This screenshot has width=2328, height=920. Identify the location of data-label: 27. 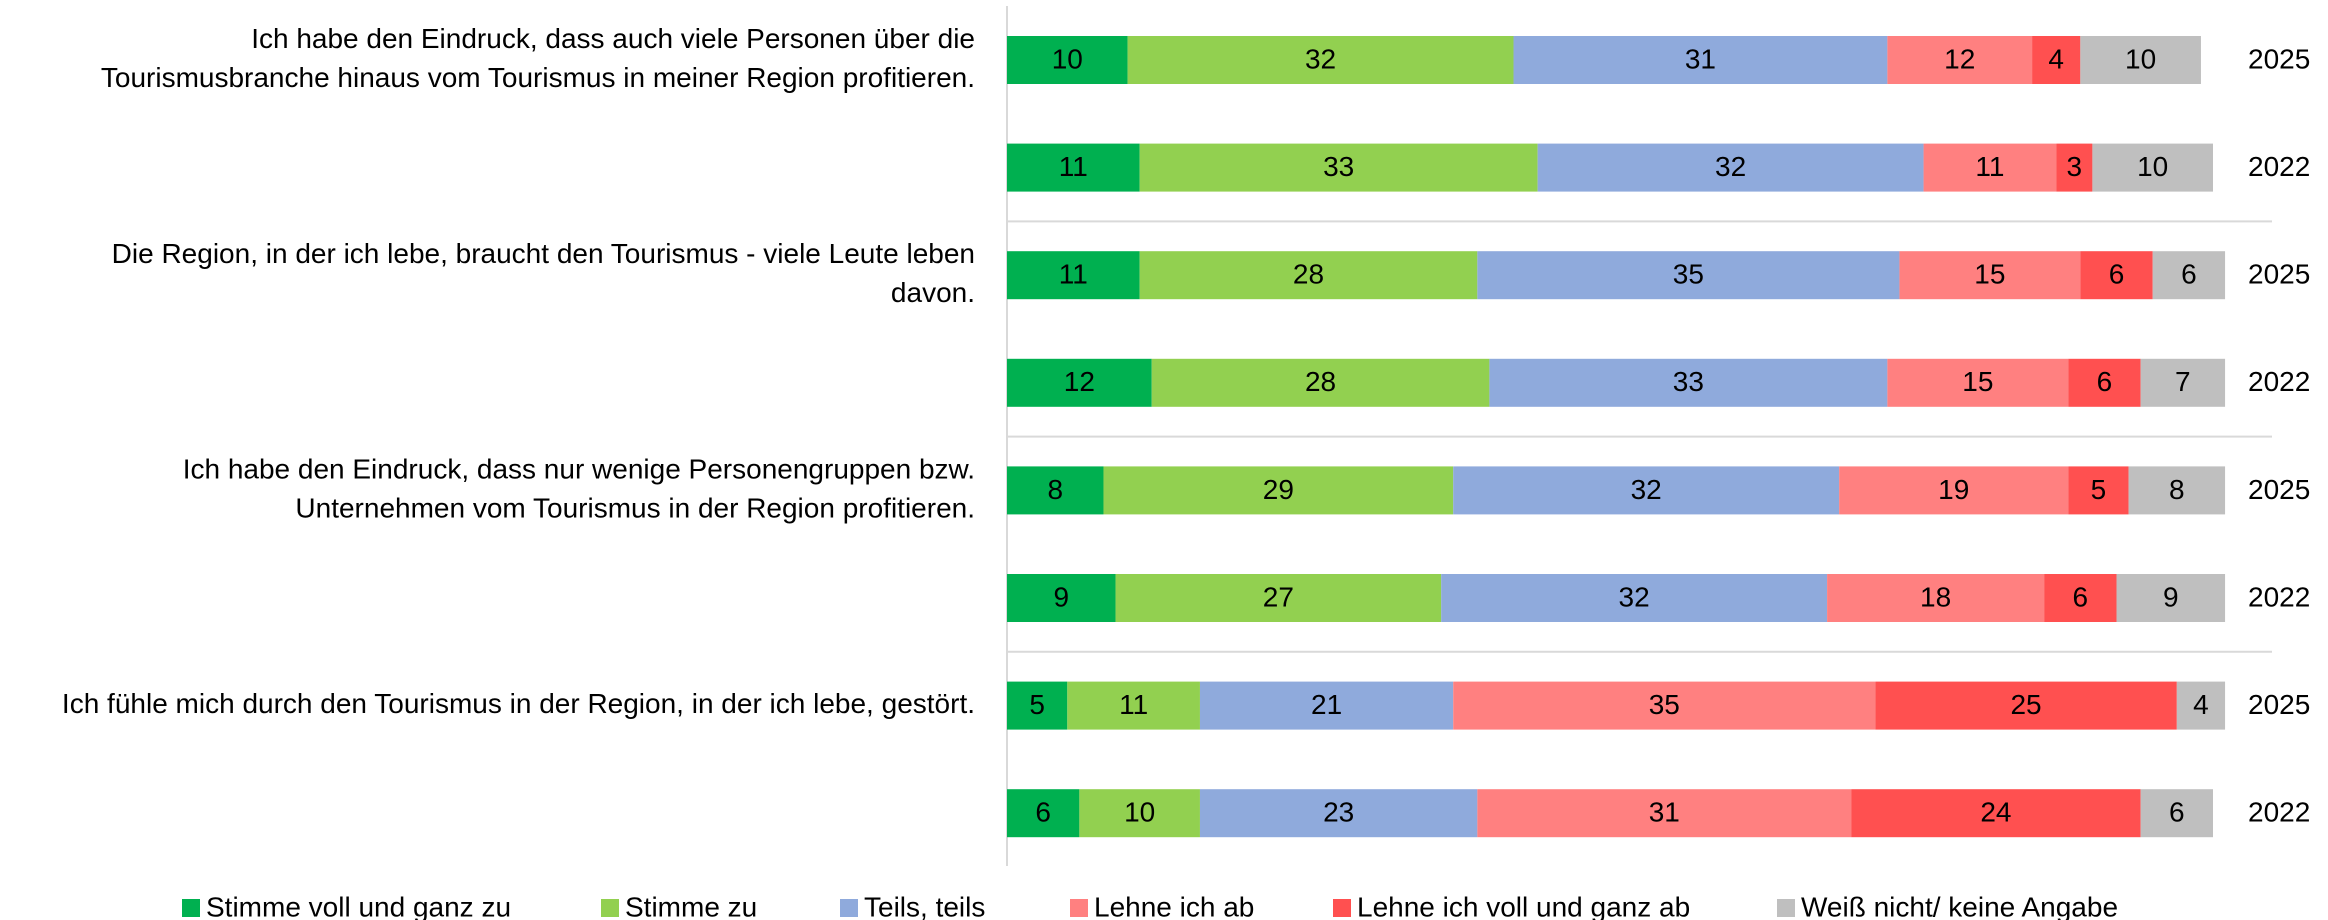
(1278, 596).